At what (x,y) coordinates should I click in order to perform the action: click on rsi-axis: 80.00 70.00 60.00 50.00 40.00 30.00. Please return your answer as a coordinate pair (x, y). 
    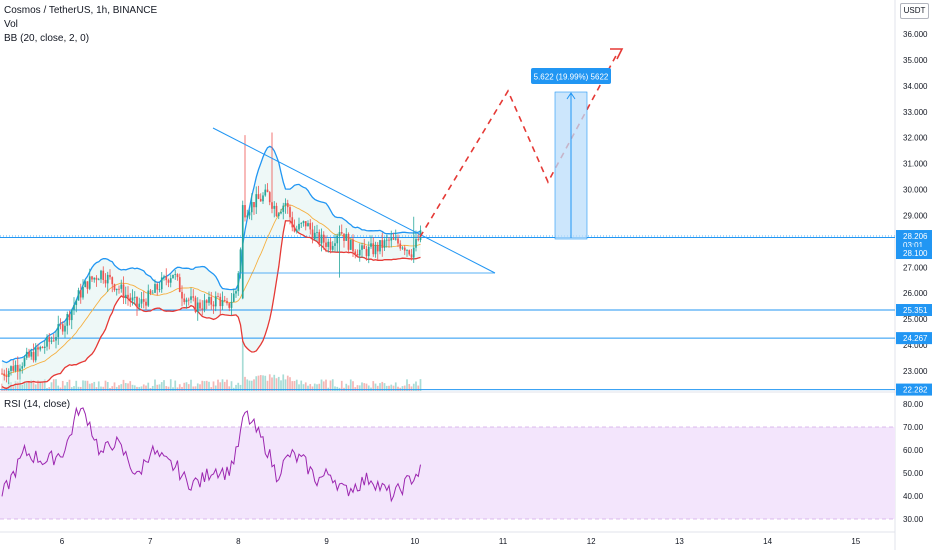
    Looking at the image, I should click on (913, 462).